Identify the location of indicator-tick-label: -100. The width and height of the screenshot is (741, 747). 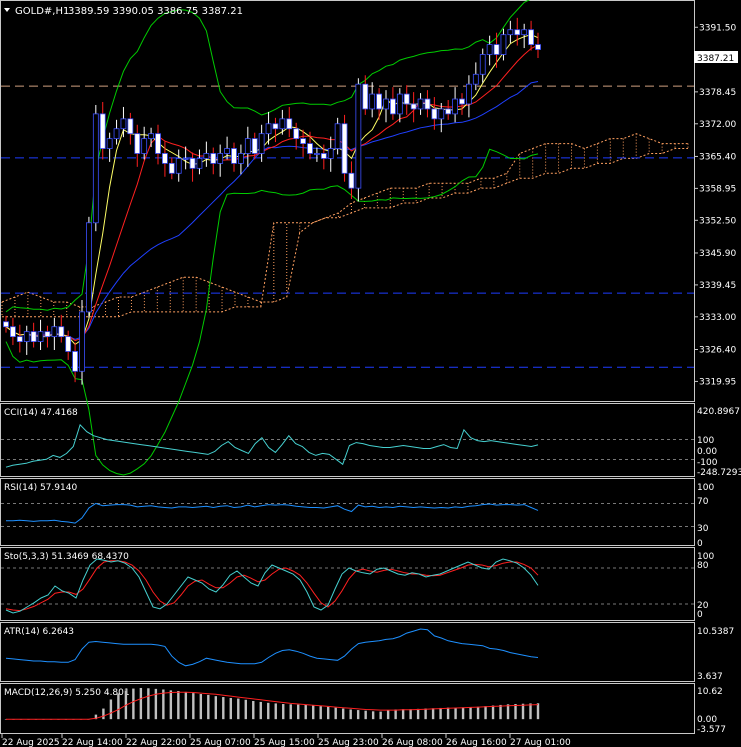
(707, 463).